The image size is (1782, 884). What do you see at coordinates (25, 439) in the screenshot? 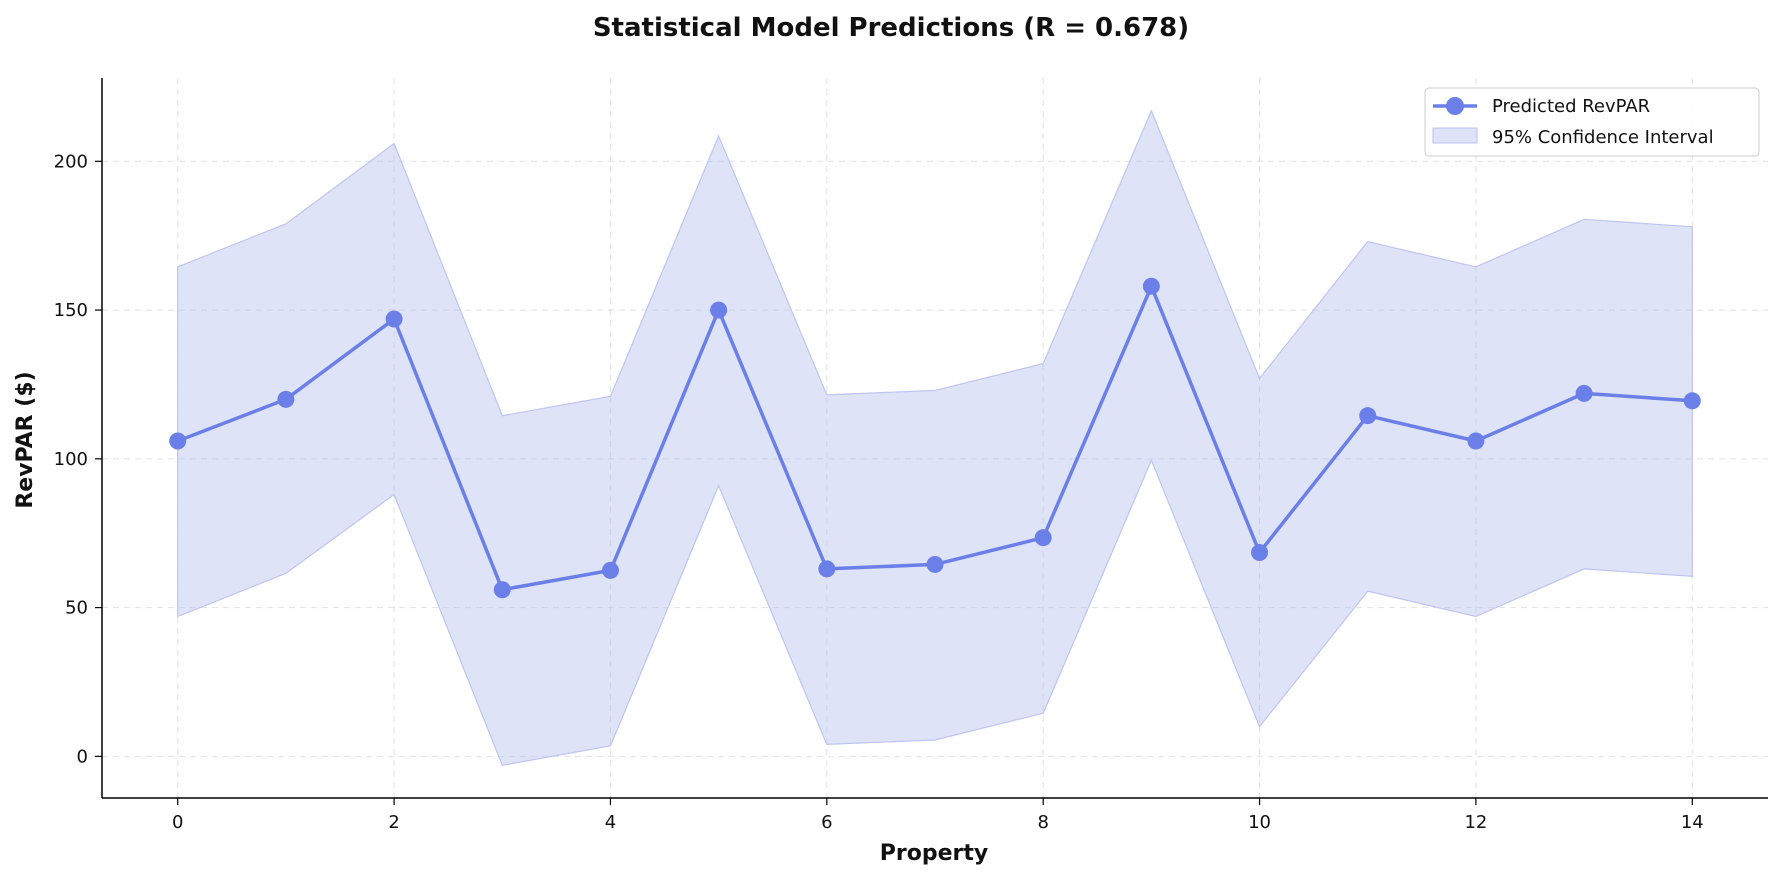
I see `y-axis-title: RevPAR ($)` at bounding box center [25, 439].